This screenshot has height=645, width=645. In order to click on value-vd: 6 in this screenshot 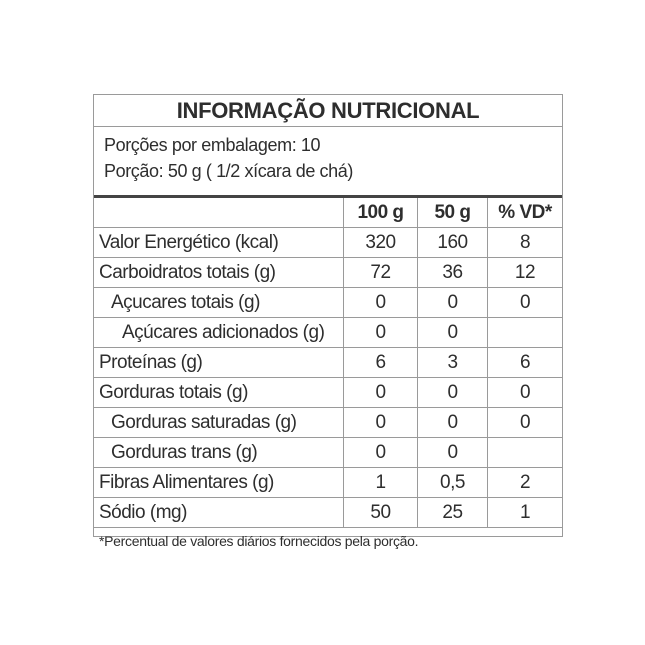, I will do `click(524, 362)`.